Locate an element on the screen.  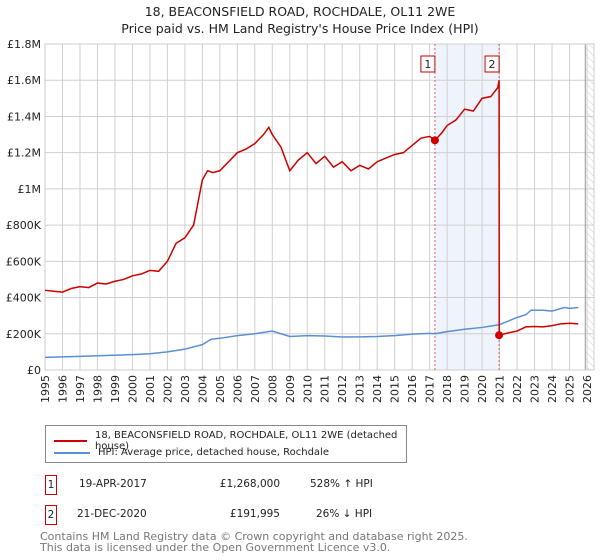
x-tick-label: 1998 is located at coordinates (97, 389).